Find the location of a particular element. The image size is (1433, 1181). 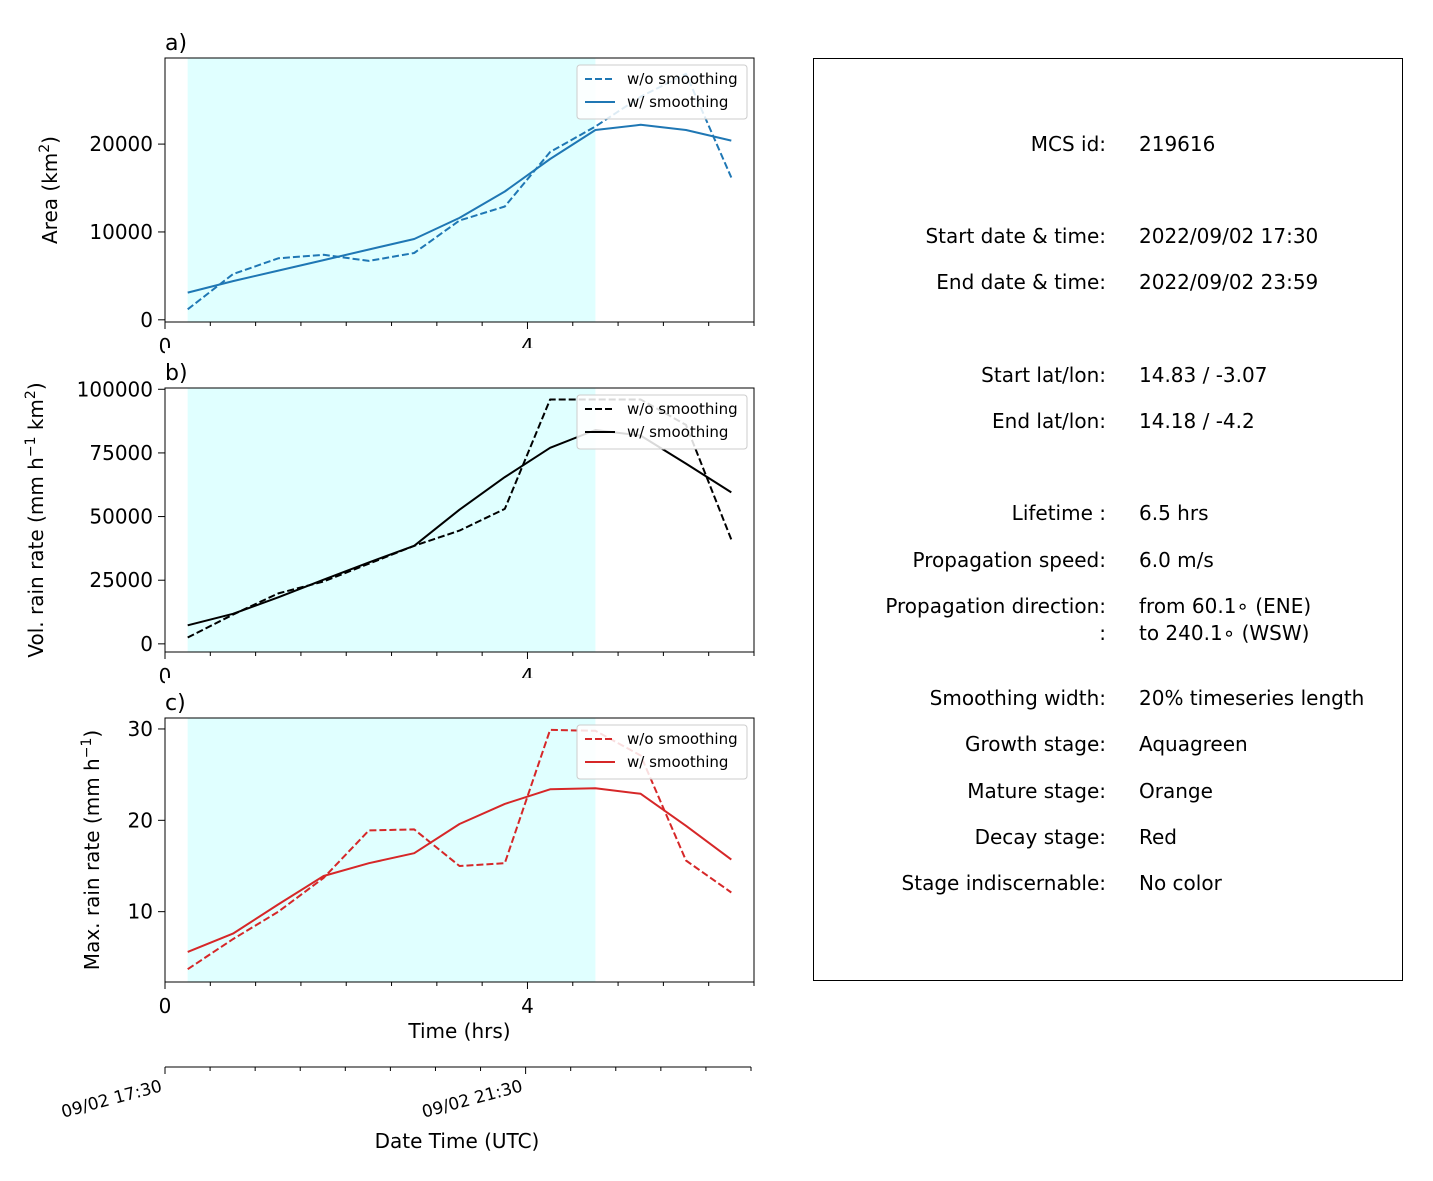

y-axis-label-text: Area (km is located at coordinates (50, 198).